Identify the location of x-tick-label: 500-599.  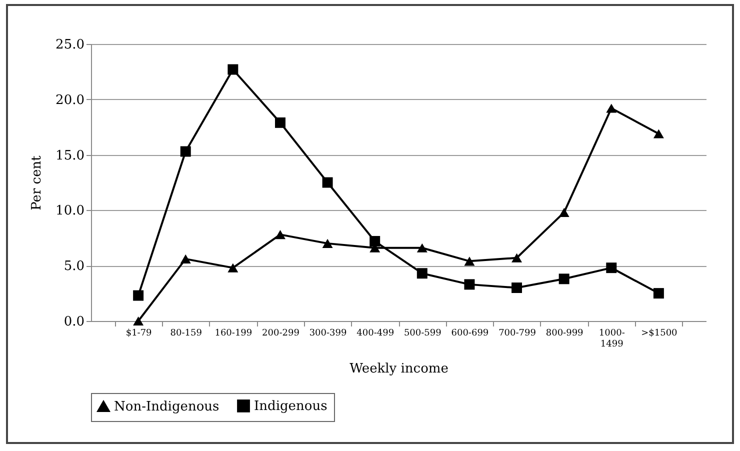
(423, 333).